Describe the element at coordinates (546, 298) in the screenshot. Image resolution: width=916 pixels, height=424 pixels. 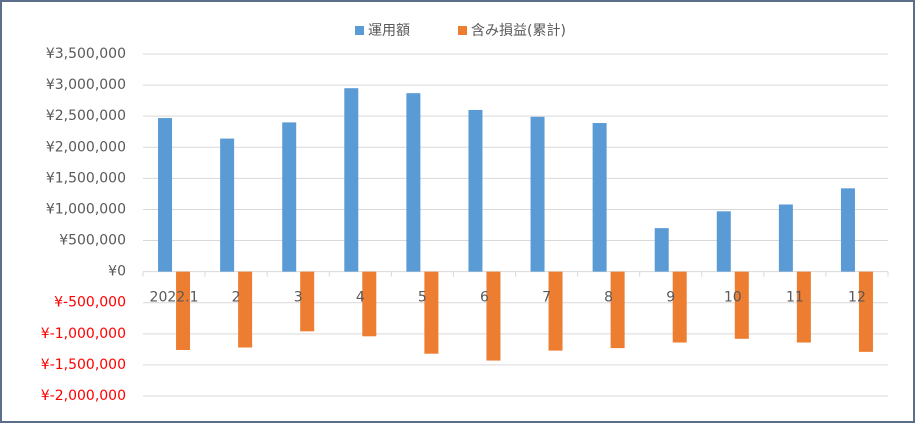
I see `x-tick-label: 7` at that location.